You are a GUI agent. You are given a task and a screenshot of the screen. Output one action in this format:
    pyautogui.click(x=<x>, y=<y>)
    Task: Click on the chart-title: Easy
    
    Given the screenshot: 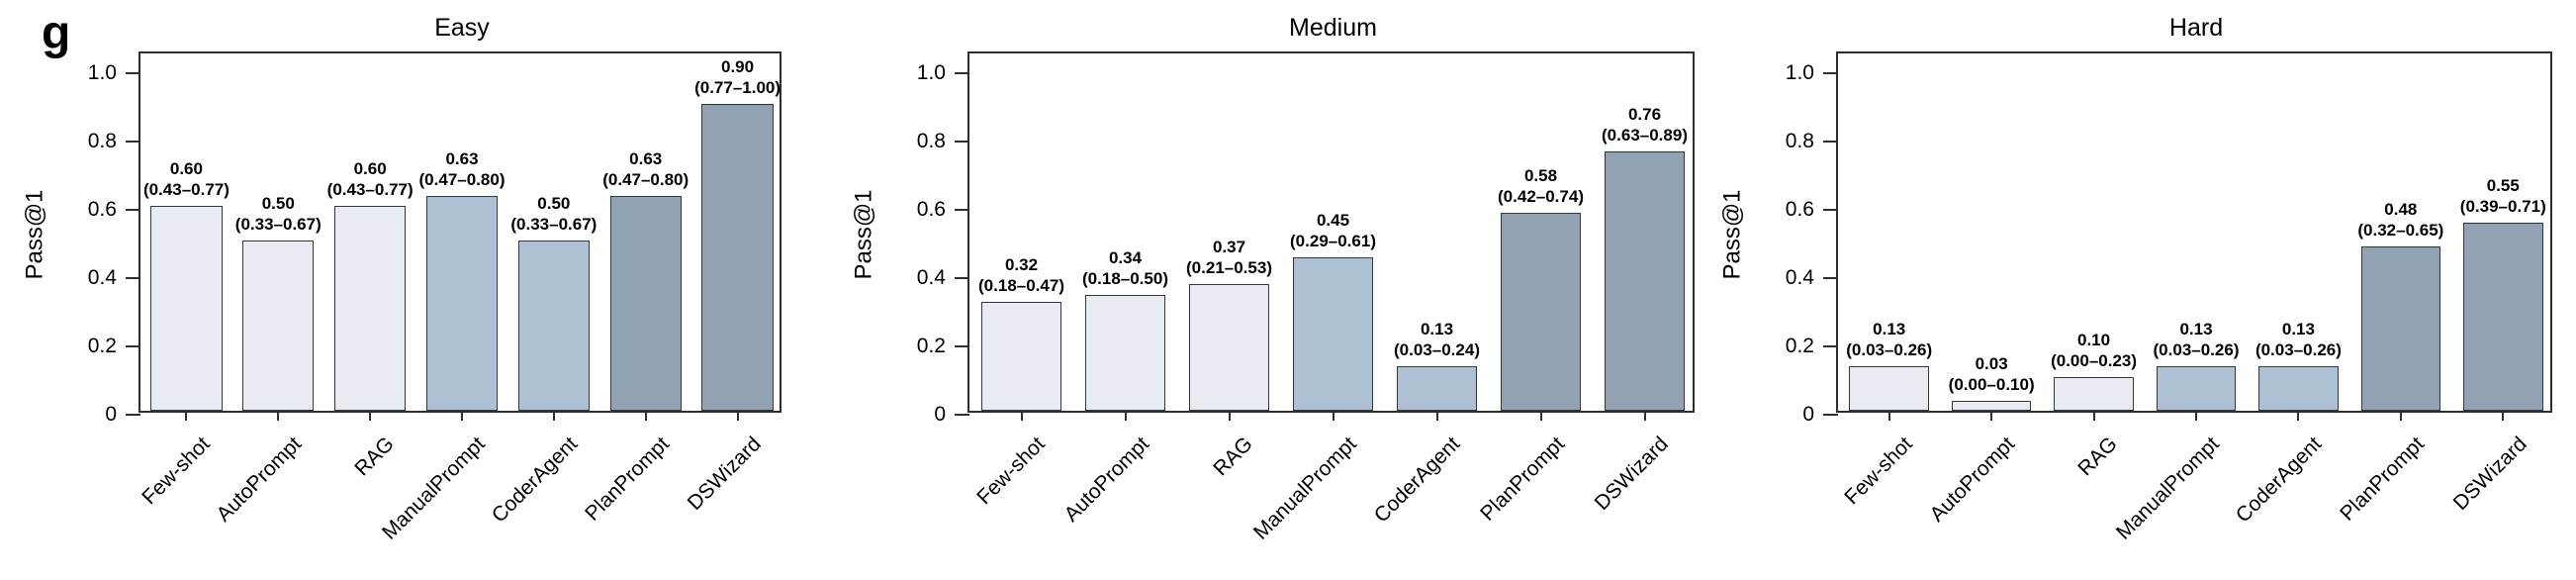 What is the action you would take?
    pyautogui.click(x=462, y=28)
    